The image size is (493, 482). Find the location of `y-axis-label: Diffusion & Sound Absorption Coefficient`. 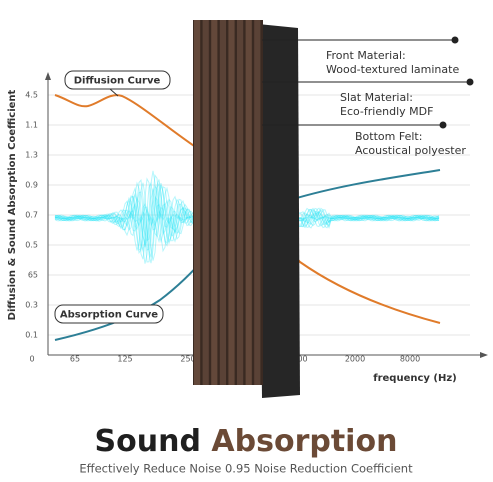

y-axis-label: Diffusion & Sound Absorption Coefficient is located at coordinates (12, 204).